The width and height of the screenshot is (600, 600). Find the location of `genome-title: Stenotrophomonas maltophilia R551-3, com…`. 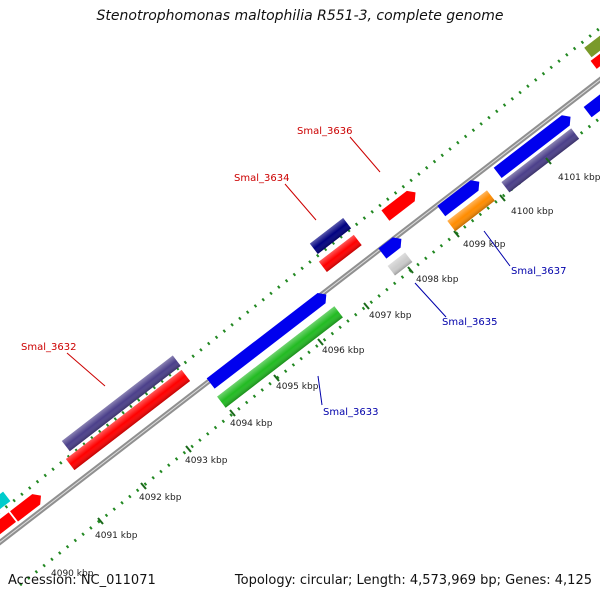

genome-title: Stenotrophomonas maltophilia R551-3, com… is located at coordinates (300, 16).